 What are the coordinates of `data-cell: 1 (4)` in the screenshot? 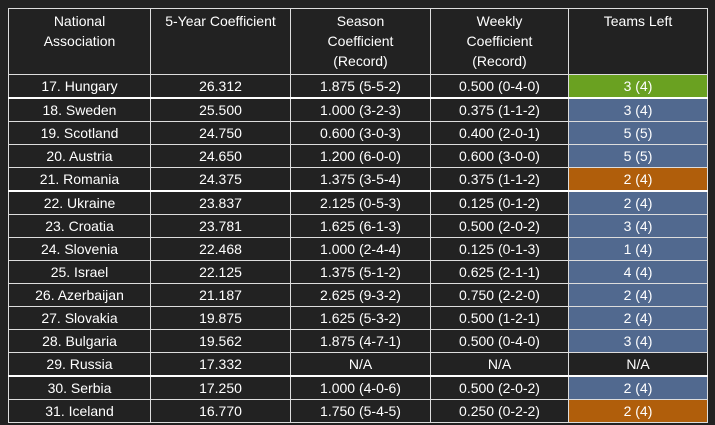 It's located at (638, 249).